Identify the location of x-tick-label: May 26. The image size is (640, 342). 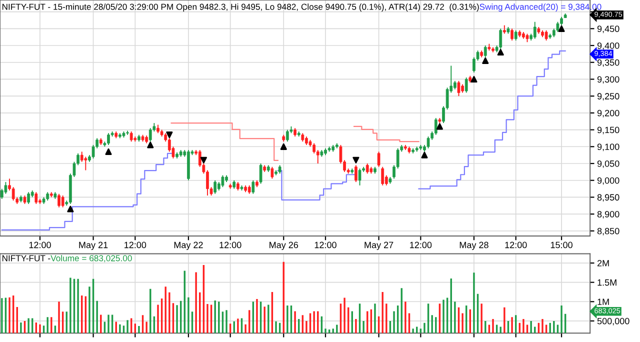
(284, 246).